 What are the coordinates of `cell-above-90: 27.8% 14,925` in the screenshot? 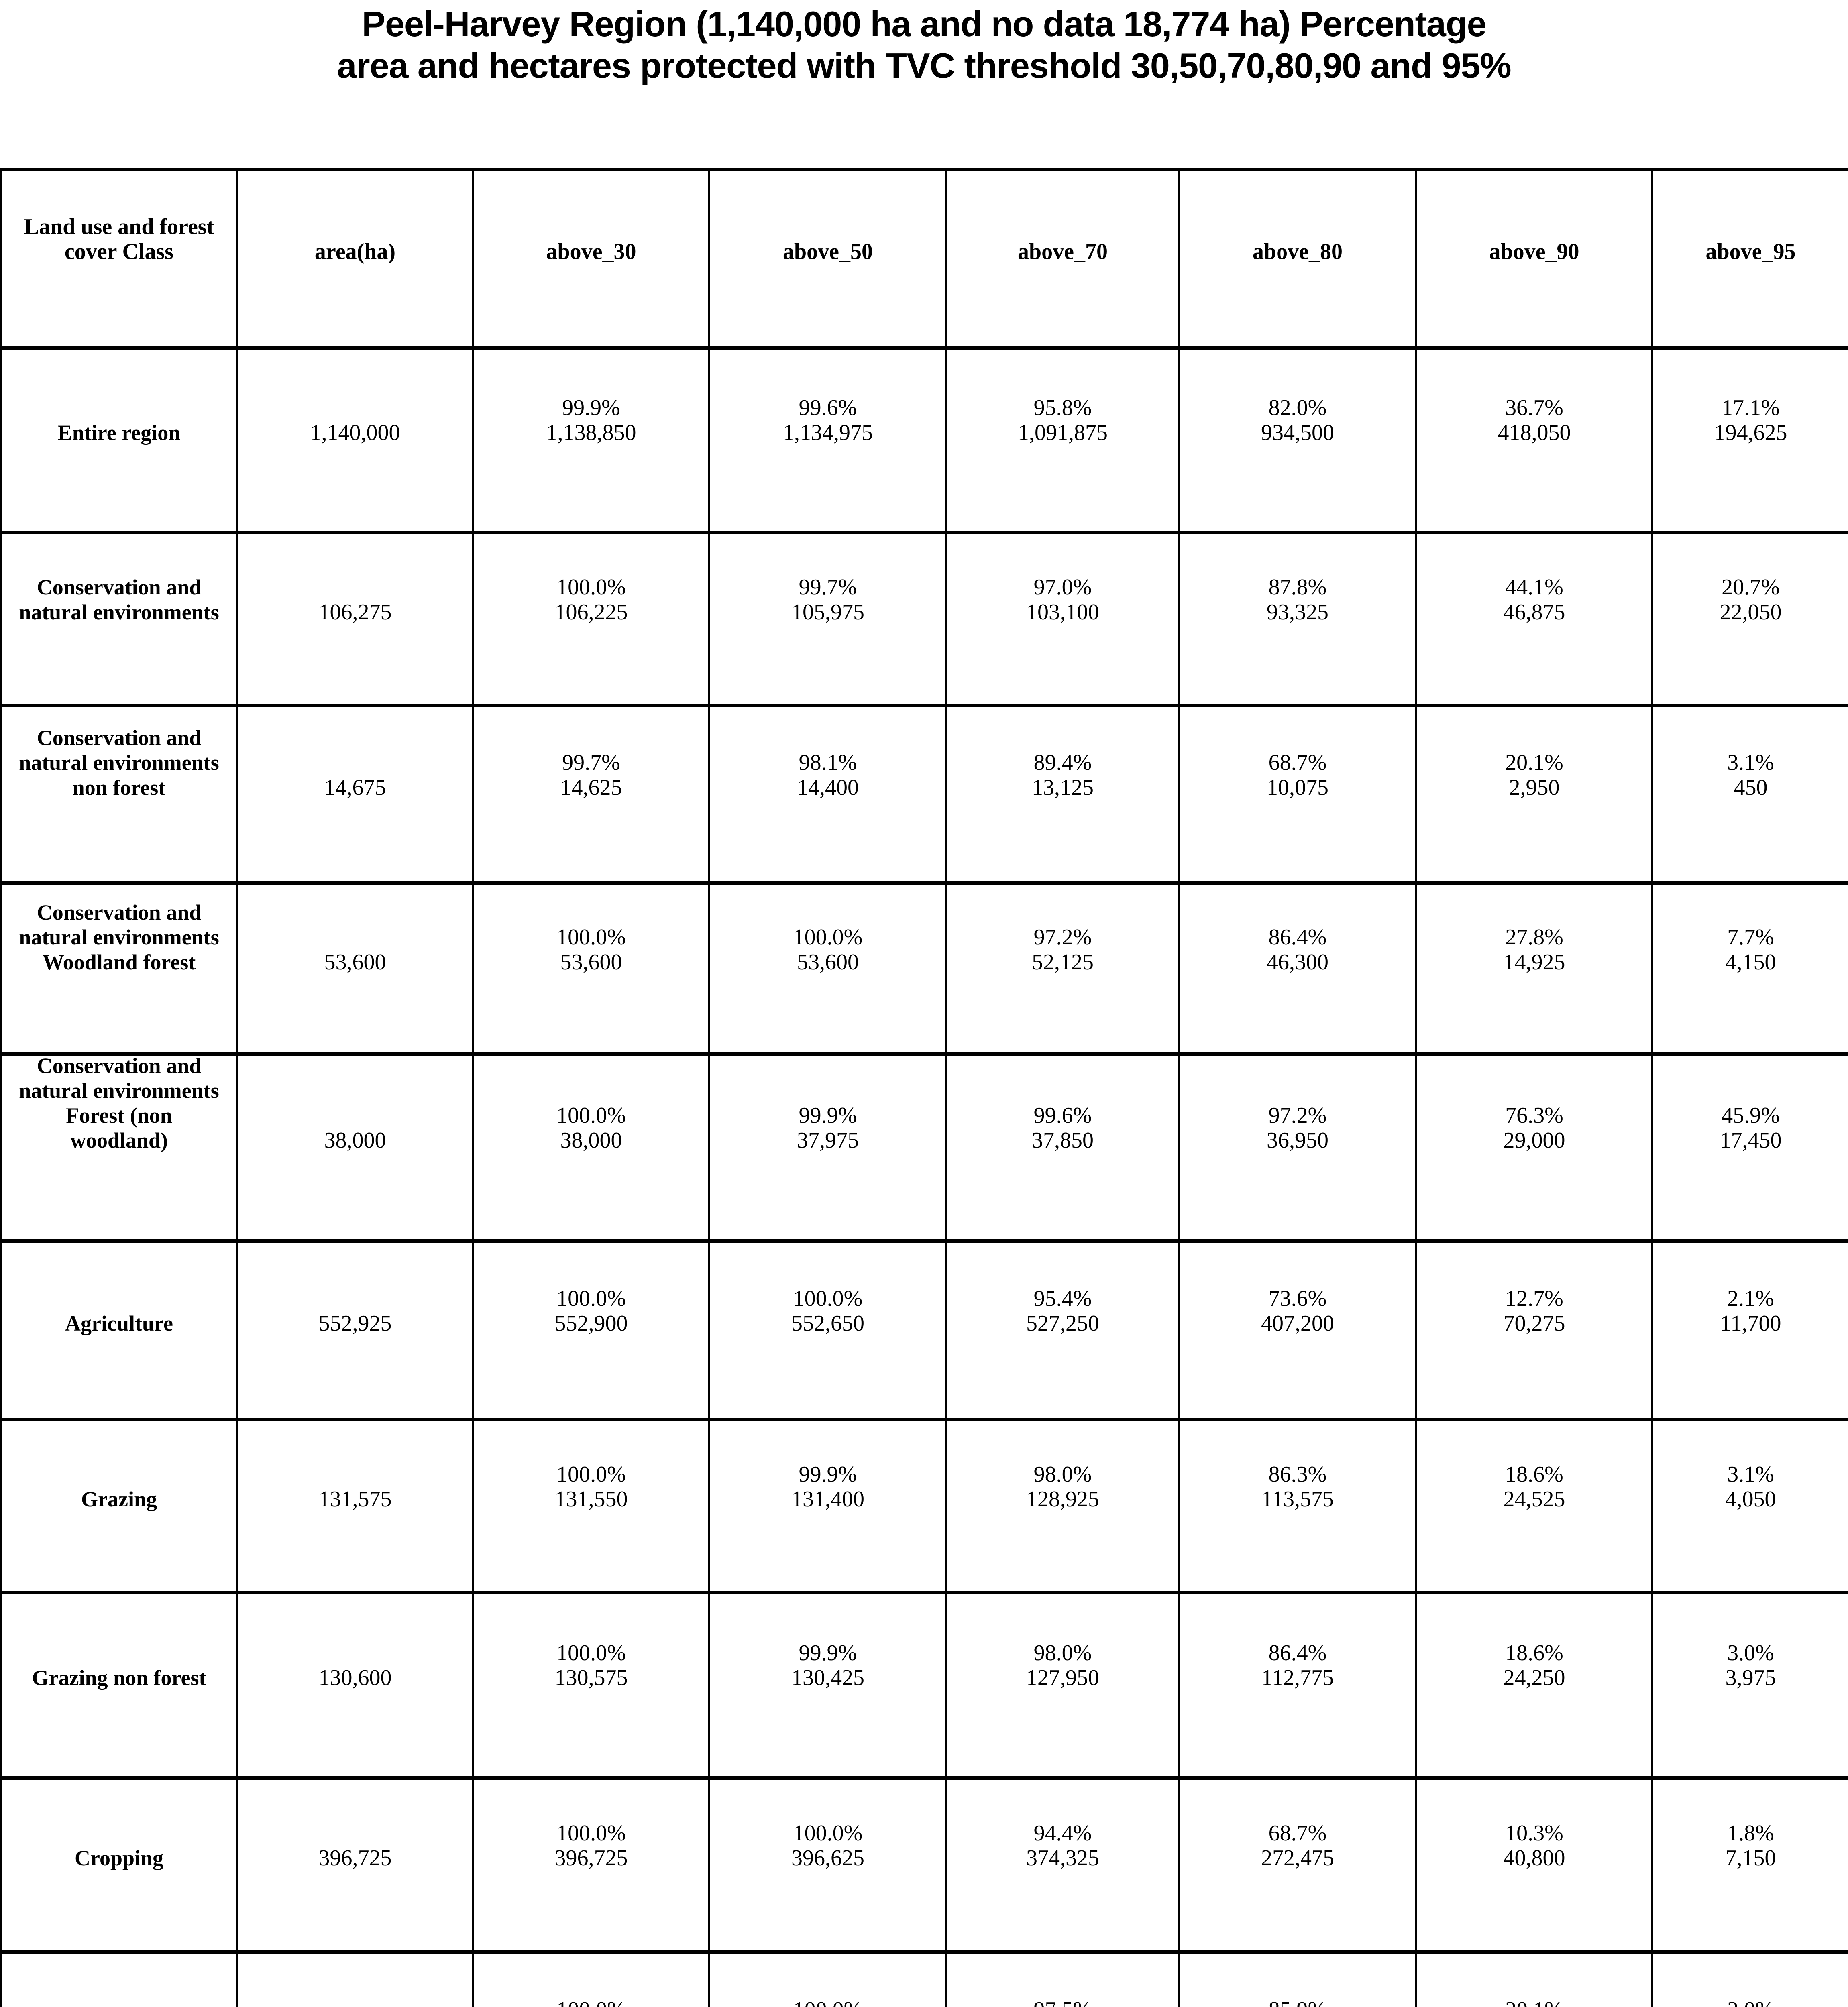 It's located at (1534, 950).